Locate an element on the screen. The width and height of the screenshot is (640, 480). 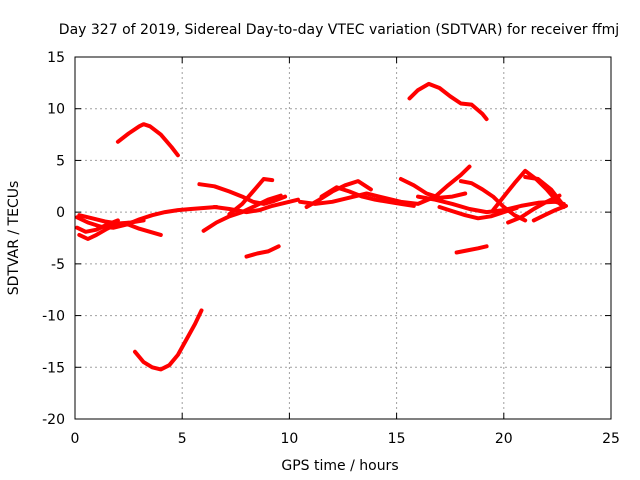
y-tick-label: 0 is located at coordinates (60, 213).